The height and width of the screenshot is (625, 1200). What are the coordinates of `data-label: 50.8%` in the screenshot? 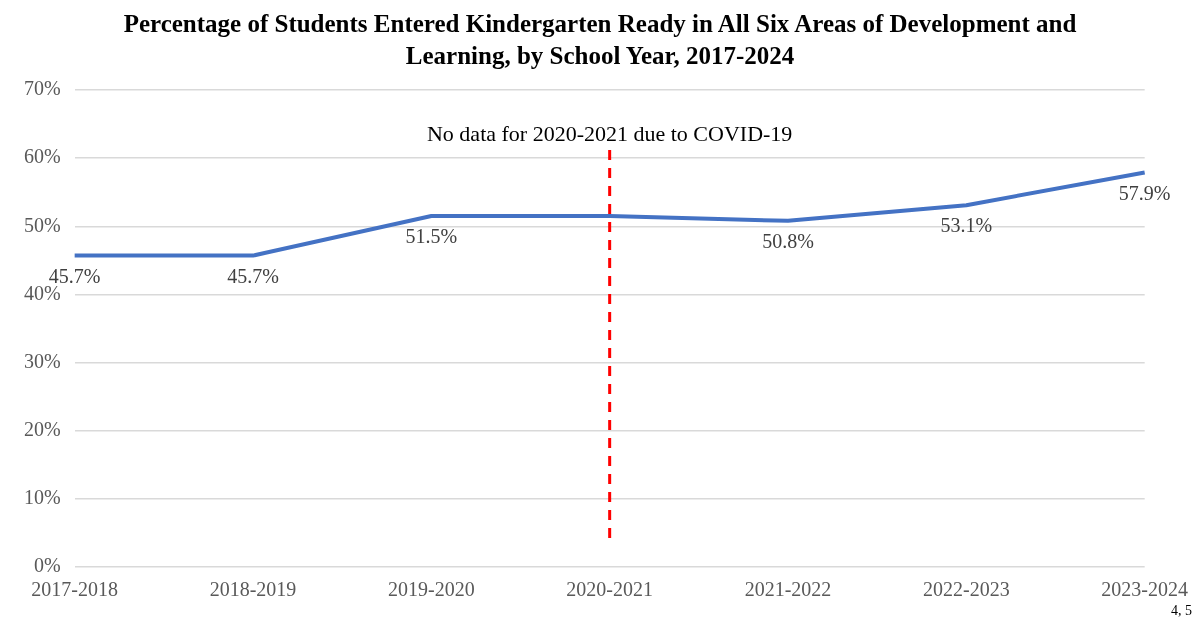 It's located at (788, 241).